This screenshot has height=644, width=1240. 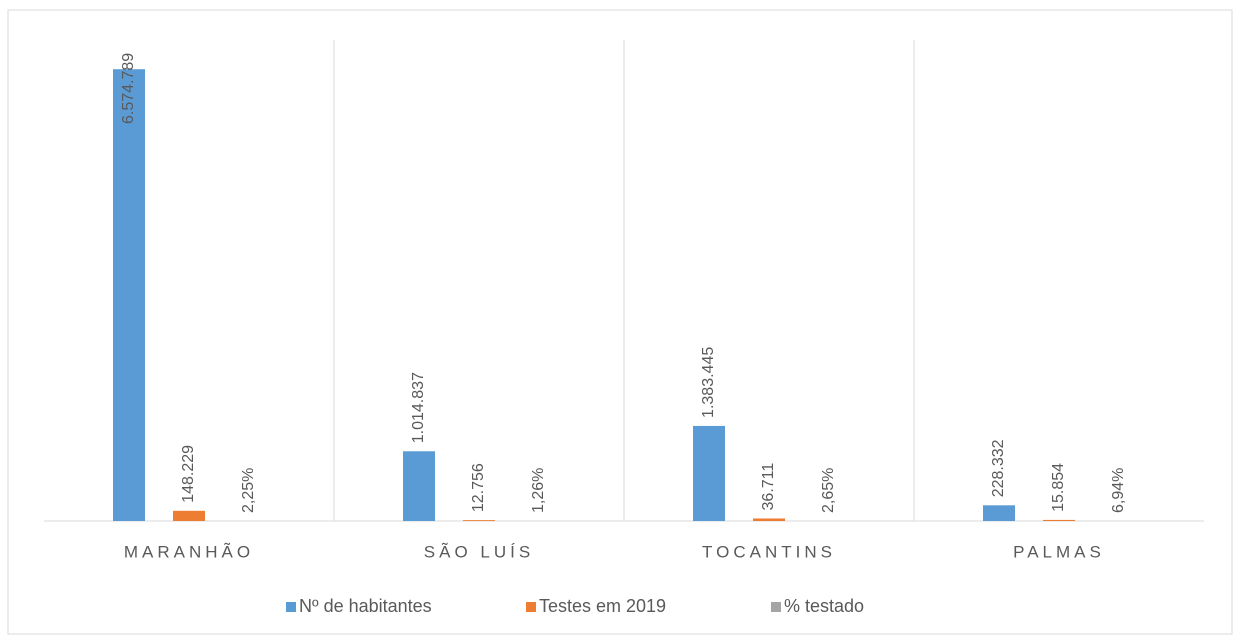 What do you see at coordinates (769, 551) in the screenshot?
I see `x-tick-label: TOCANTINS` at bounding box center [769, 551].